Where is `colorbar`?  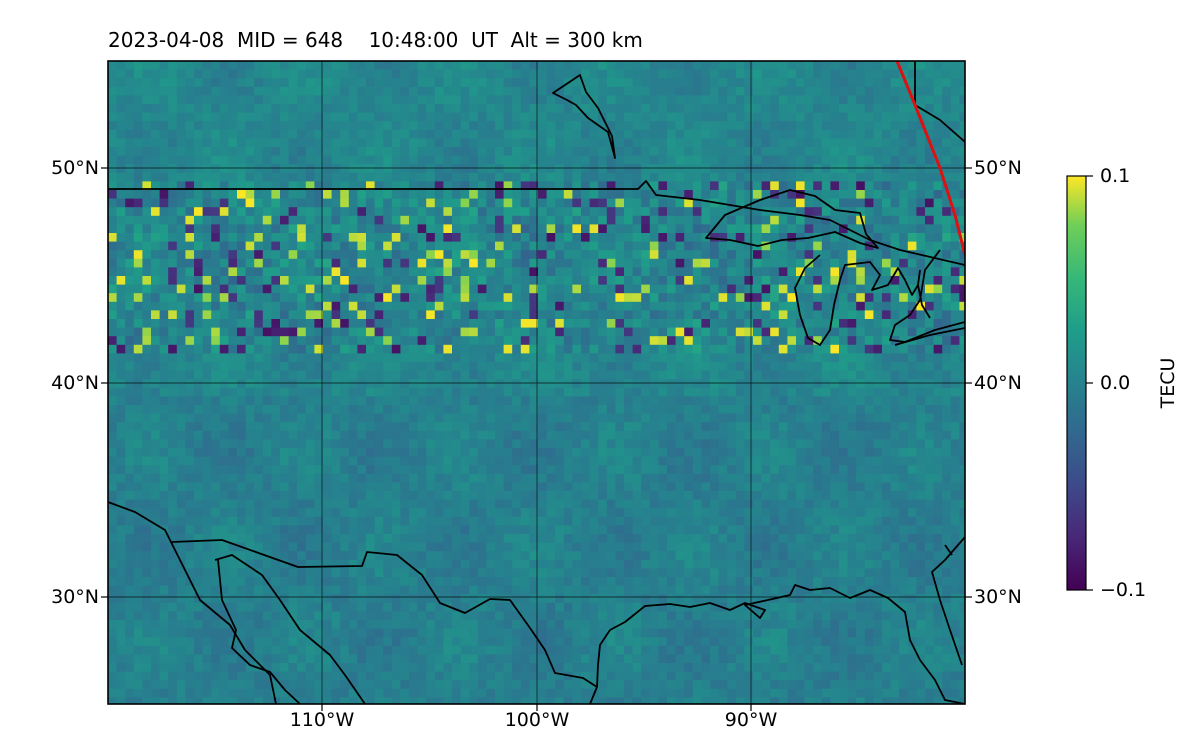 colorbar is located at coordinates (1079, 383).